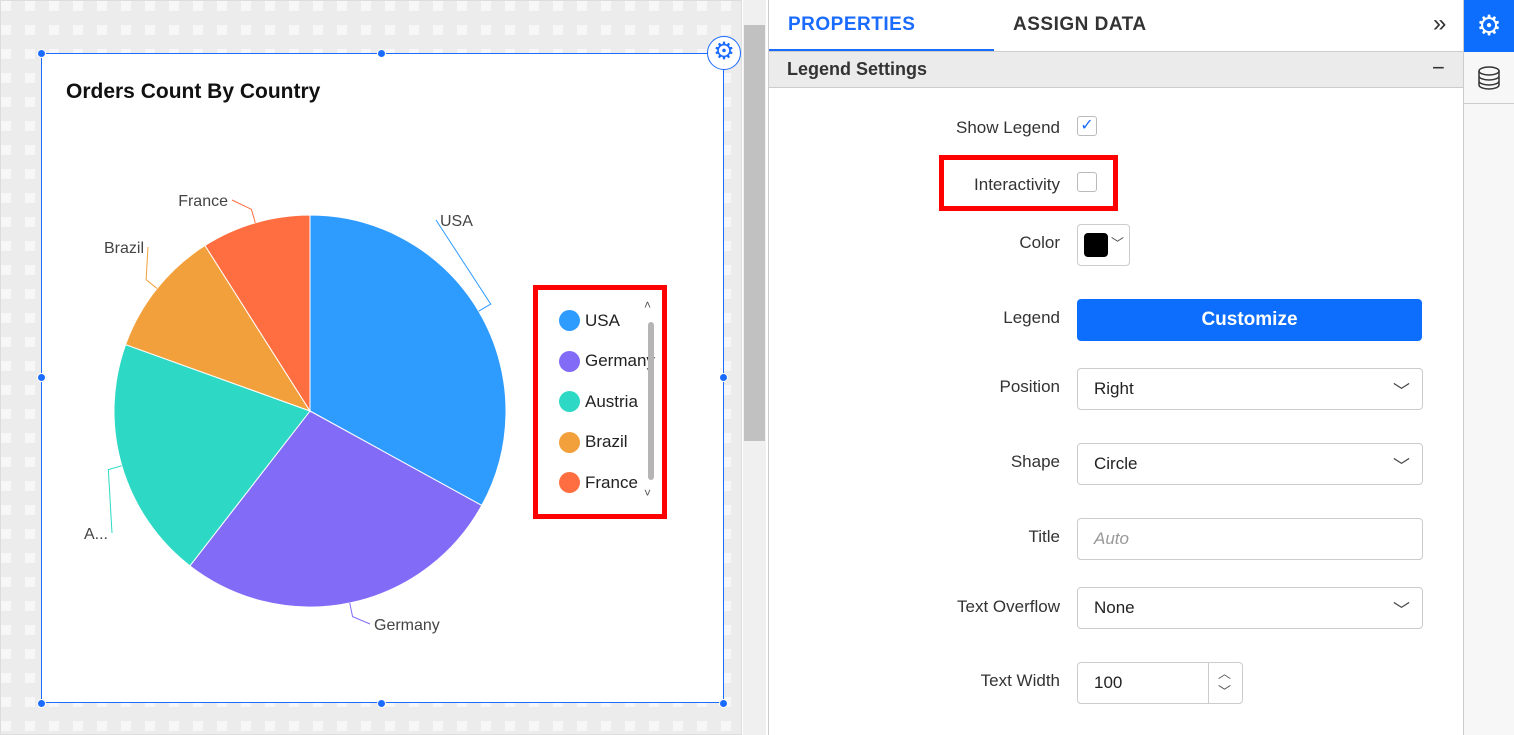 The image size is (1514, 735). I want to click on text-width-stepper: 100 ︿ ﹀, so click(1160, 683).